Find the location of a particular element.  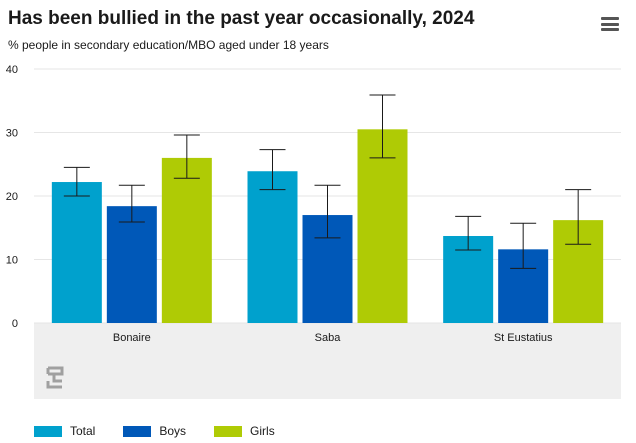

y-tick-label: 30 is located at coordinates (12, 134).